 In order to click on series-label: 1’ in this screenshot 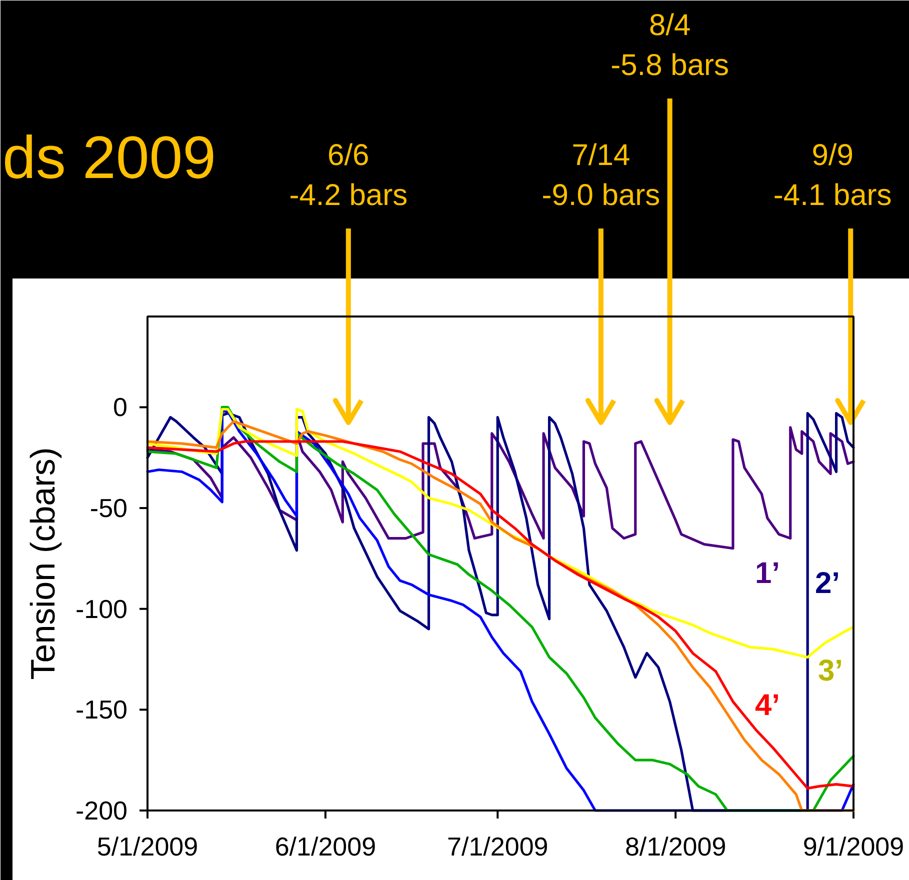, I will do `click(767, 573)`.